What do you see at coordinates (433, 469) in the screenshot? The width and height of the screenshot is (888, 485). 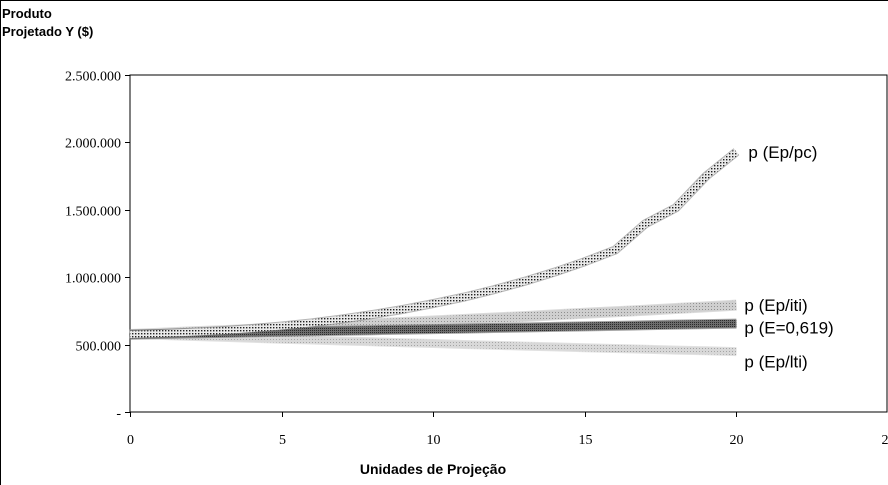 I see `x-axis-title: Unidades de Projeção` at bounding box center [433, 469].